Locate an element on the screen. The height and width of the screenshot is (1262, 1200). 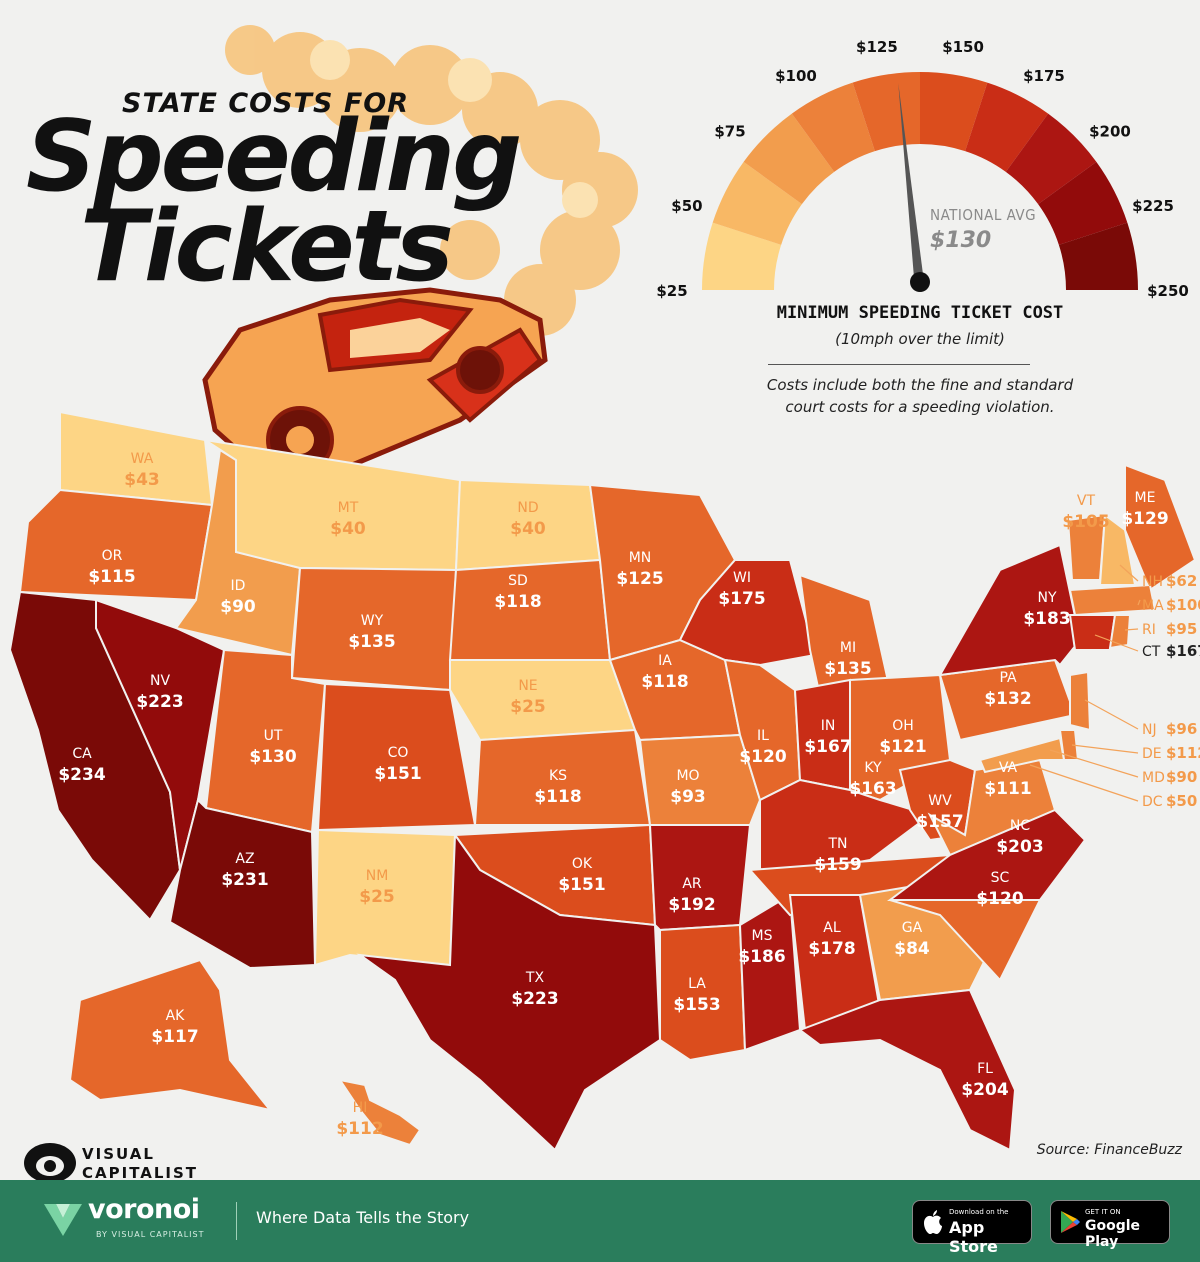
state-code-ut: UT is located at coordinates (273, 736).